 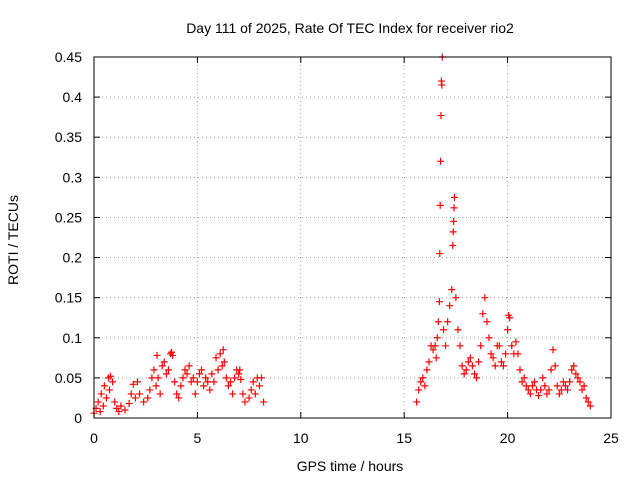 What do you see at coordinates (73, 177) in the screenshot?
I see `y-tick-label: 0.3` at bounding box center [73, 177].